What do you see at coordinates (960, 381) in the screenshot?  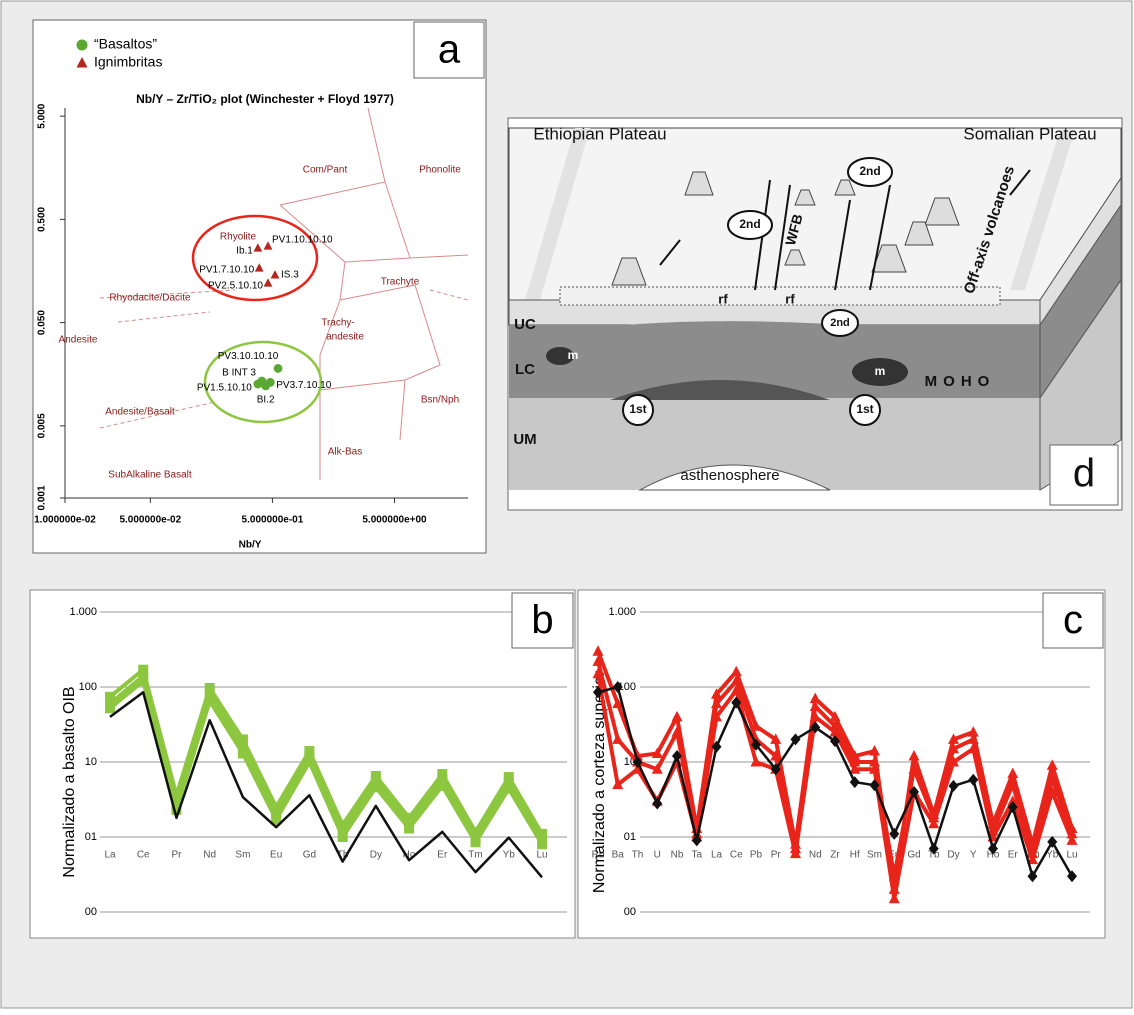 I see `diagram-label: MOHO` at bounding box center [960, 381].